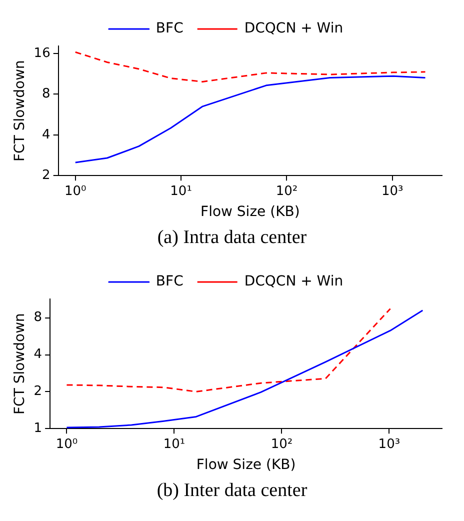 The width and height of the screenshot is (464, 521). Describe the element at coordinates (232, 238) in the screenshot. I see `text: (a) Intra data center` at that location.